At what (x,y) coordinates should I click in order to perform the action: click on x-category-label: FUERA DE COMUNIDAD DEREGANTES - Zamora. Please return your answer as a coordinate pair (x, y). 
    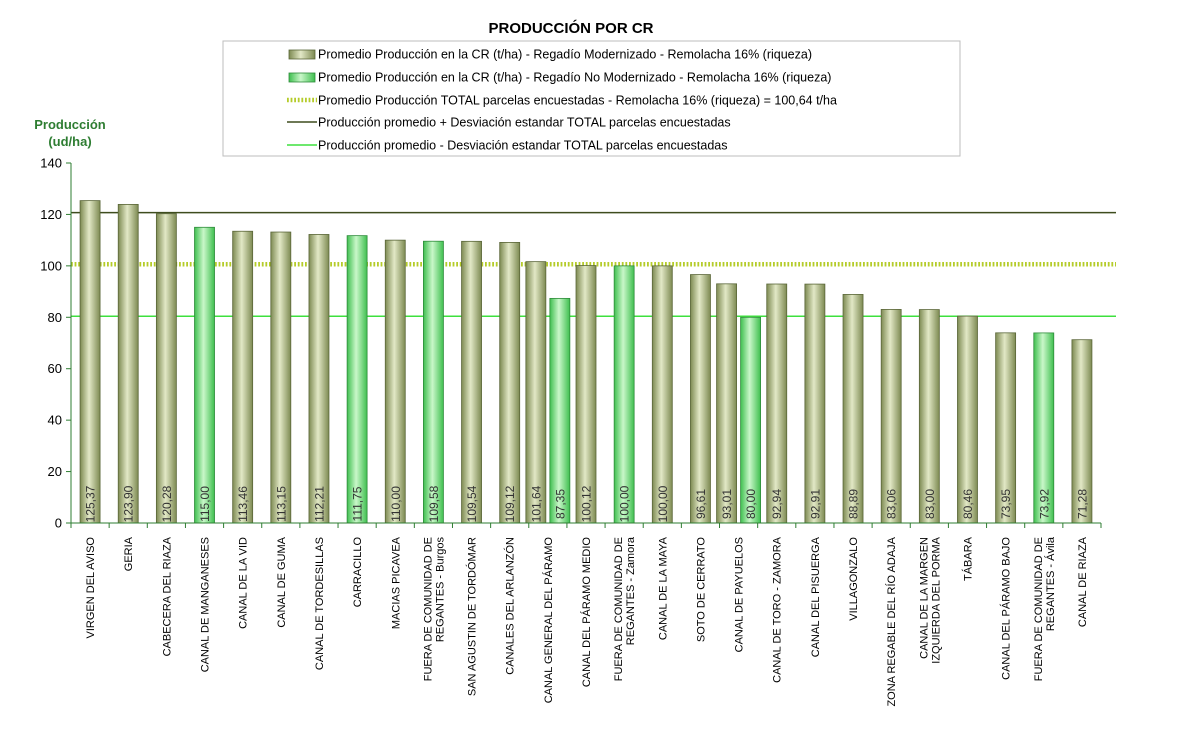
    Looking at the image, I should click on (625, 608).